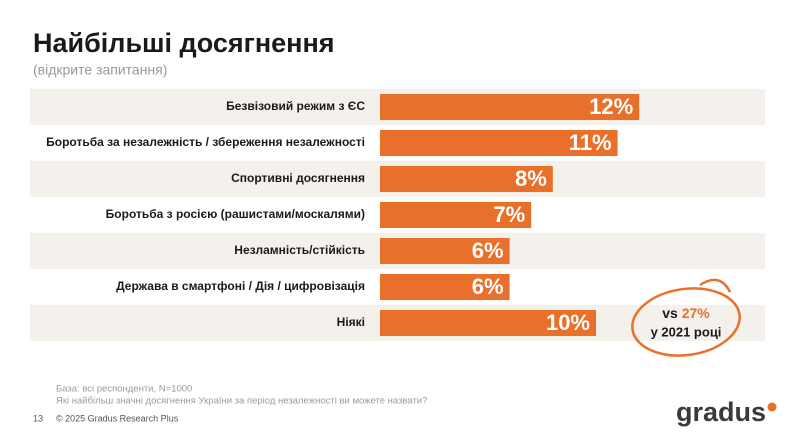 The image size is (800, 446). I want to click on value-label: 12%, so click(611, 106).